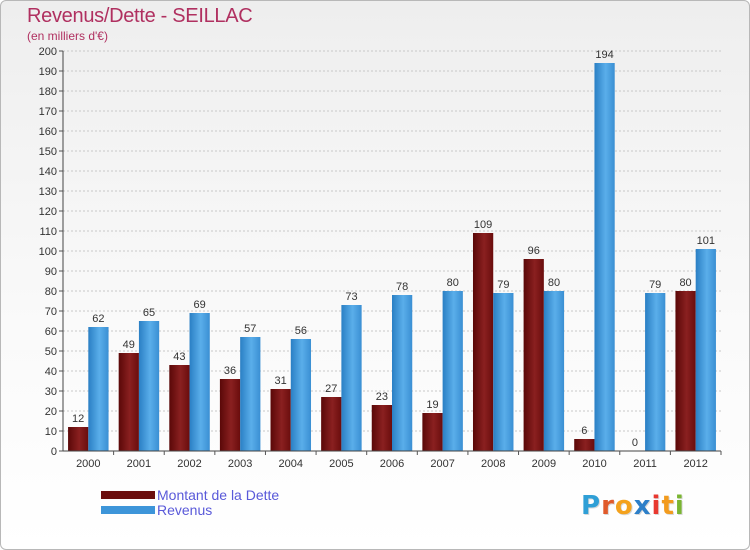  Describe the element at coordinates (98, 319) in the screenshot. I see `data-label-revenus: 62` at that location.